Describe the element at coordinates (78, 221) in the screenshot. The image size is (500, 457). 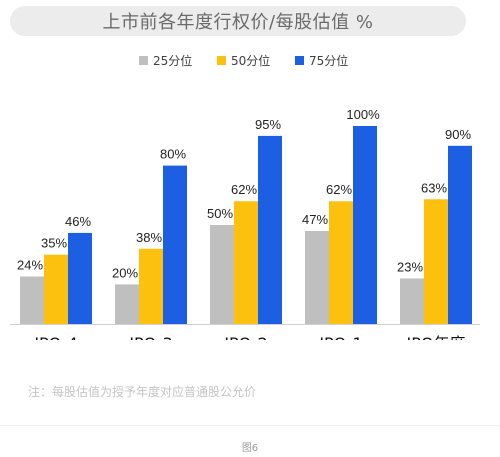
I see `data-label-2-0: 46%` at that location.